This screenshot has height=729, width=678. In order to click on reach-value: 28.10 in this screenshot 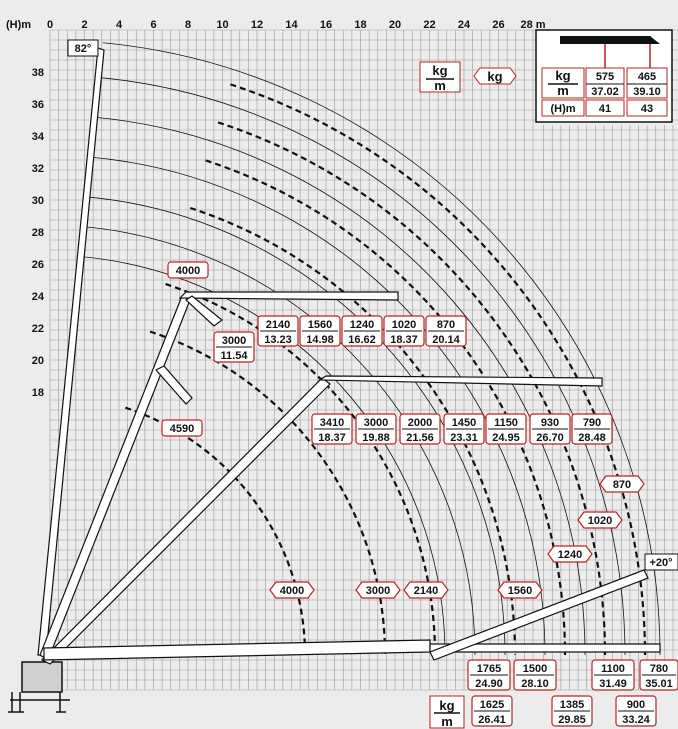, I will do `click(535, 684)`.